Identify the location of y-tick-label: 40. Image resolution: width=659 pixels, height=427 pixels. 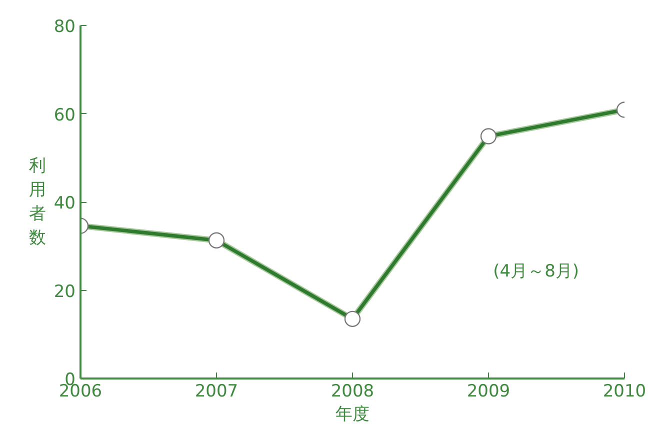
(65, 204).